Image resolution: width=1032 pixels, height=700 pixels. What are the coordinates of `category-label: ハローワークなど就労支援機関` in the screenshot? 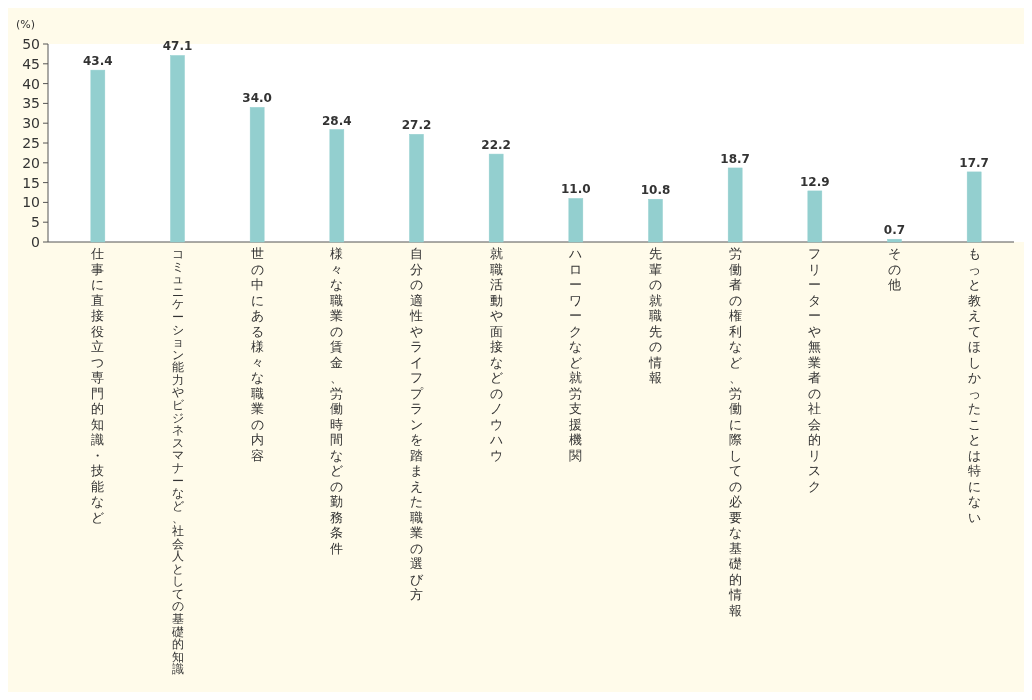 It's located at (576, 354).